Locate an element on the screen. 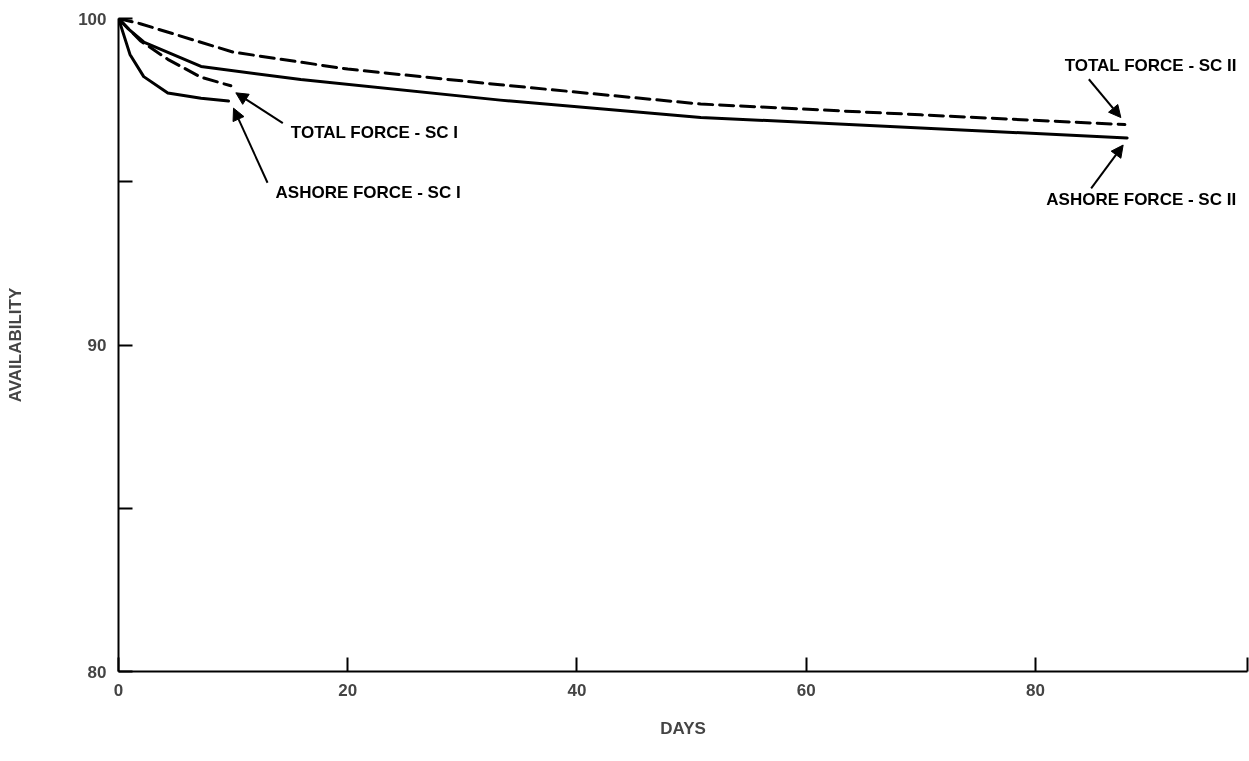 Image resolution: width=1249 pixels, height=761 pixels. x-tick-label: 40 is located at coordinates (577, 690).